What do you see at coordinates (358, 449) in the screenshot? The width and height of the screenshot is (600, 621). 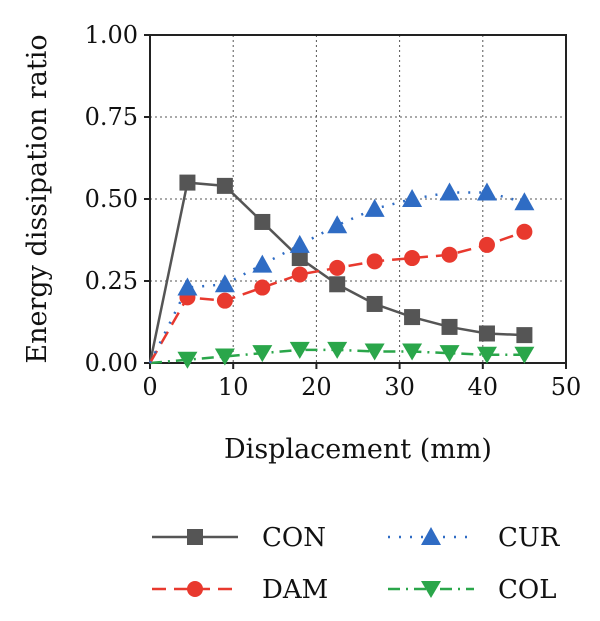 I see `x-axis-label: Displacement (mm)` at bounding box center [358, 449].